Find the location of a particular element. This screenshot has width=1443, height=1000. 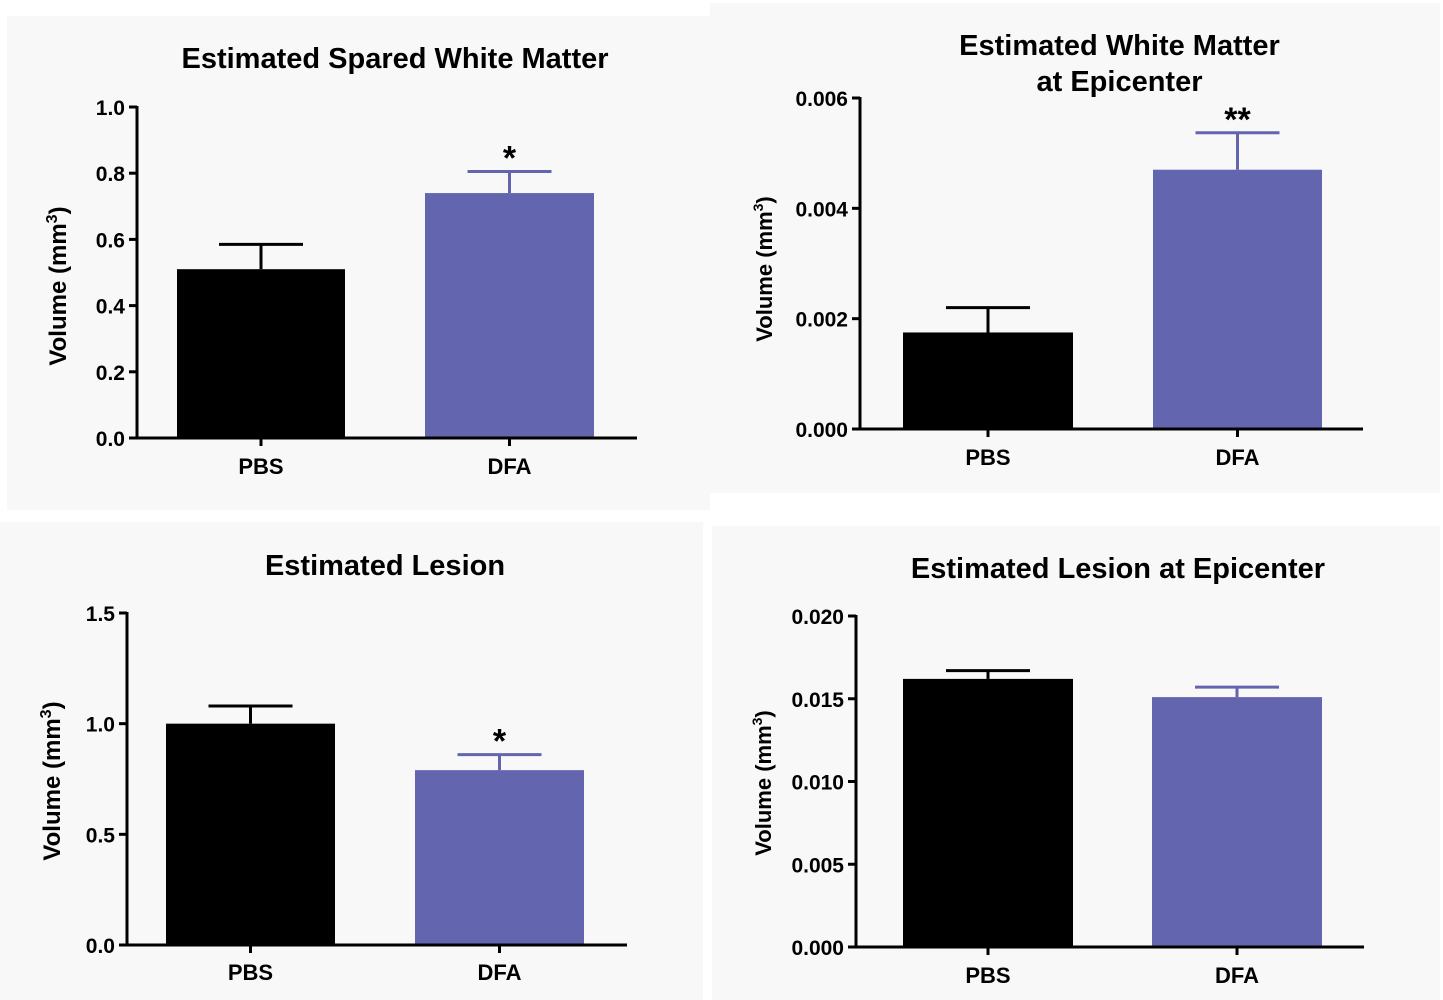

y-tick-label: 1.5 is located at coordinates (101, 614).